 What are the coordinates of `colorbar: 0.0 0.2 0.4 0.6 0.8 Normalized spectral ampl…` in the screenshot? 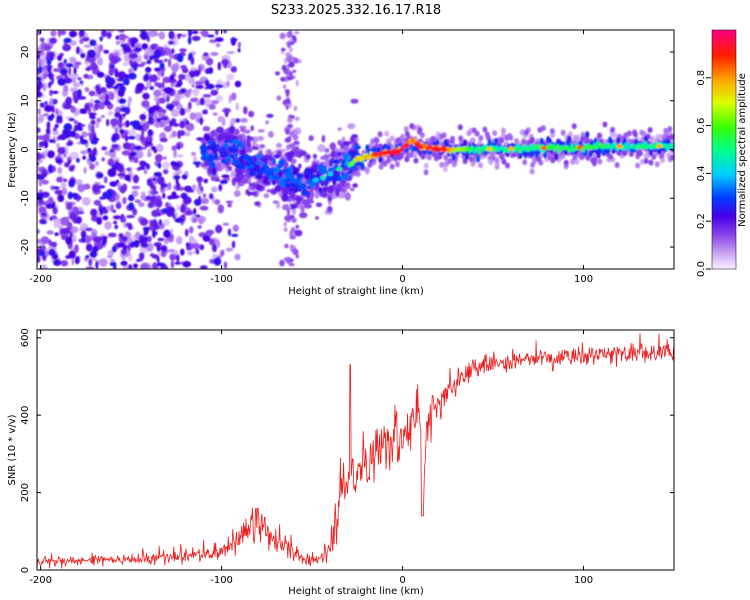 It's located at (722, 153).